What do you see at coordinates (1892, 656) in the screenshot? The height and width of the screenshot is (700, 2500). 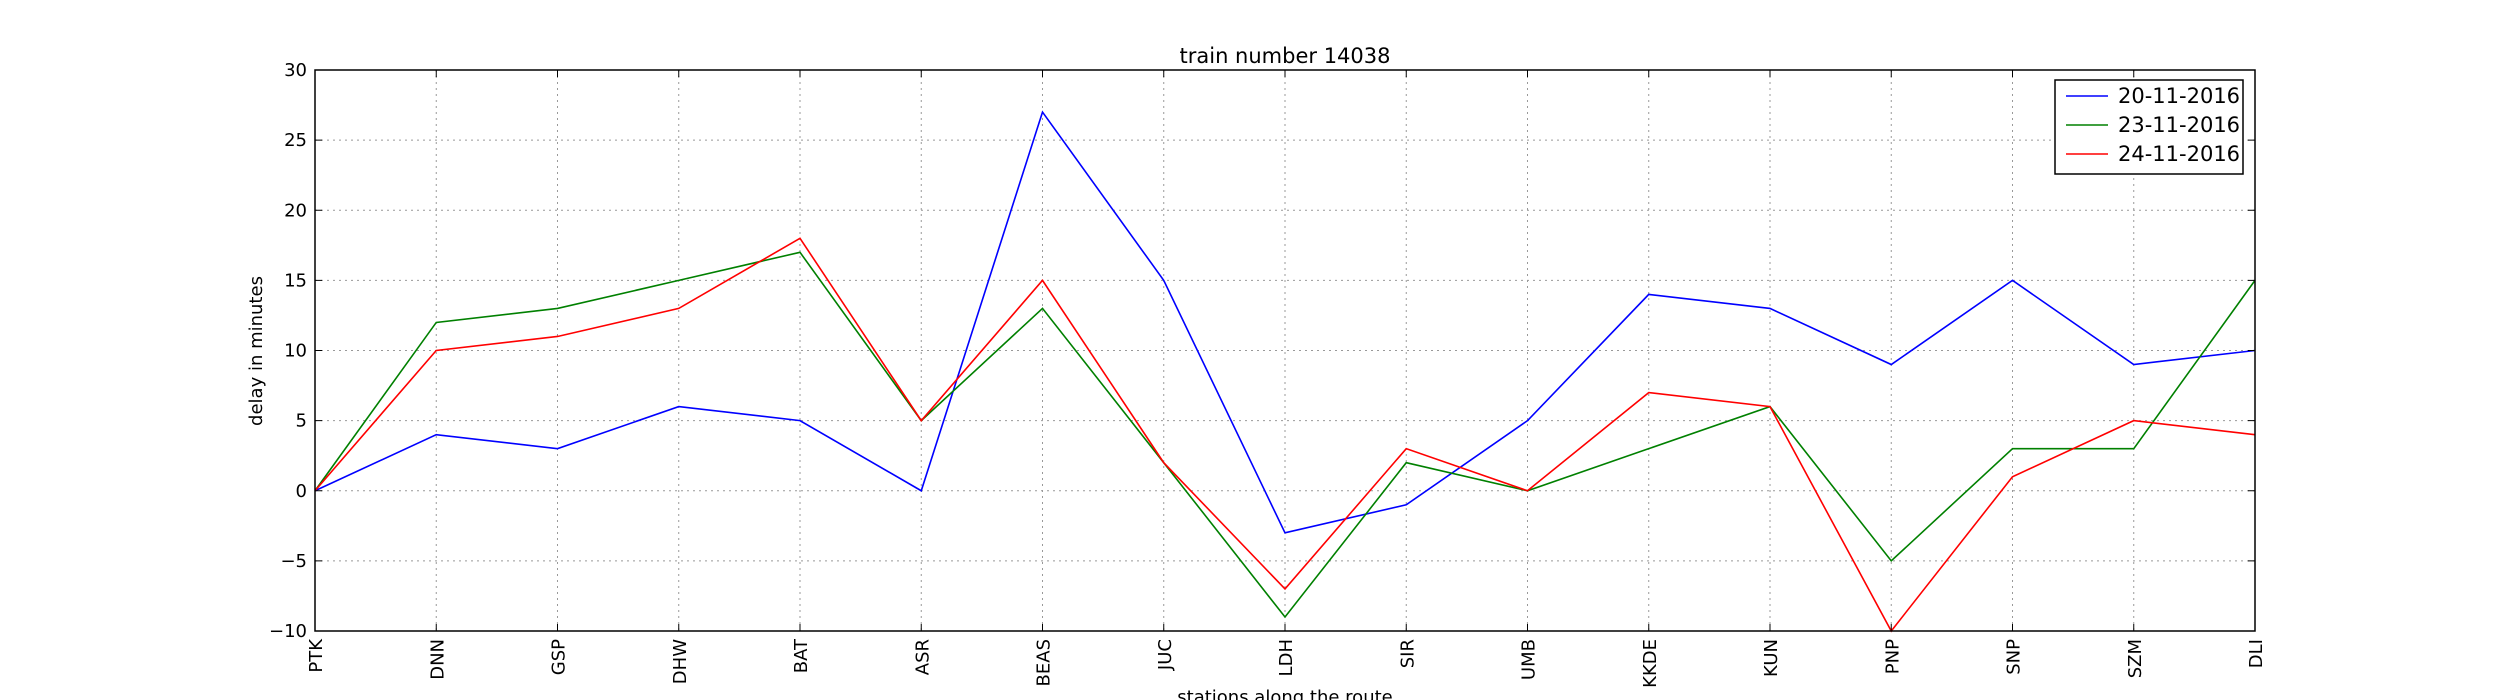 I see `x-tick-label: PNP` at bounding box center [1892, 656].